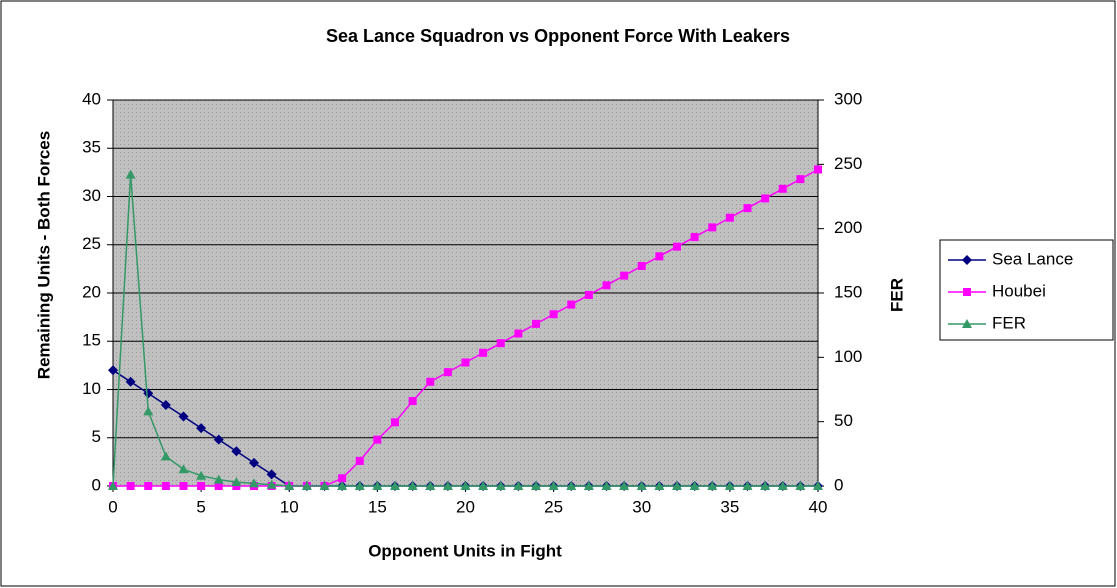 The height and width of the screenshot is (588, 1117). I want to click on y-tick-label: 20, so click(91, 291).